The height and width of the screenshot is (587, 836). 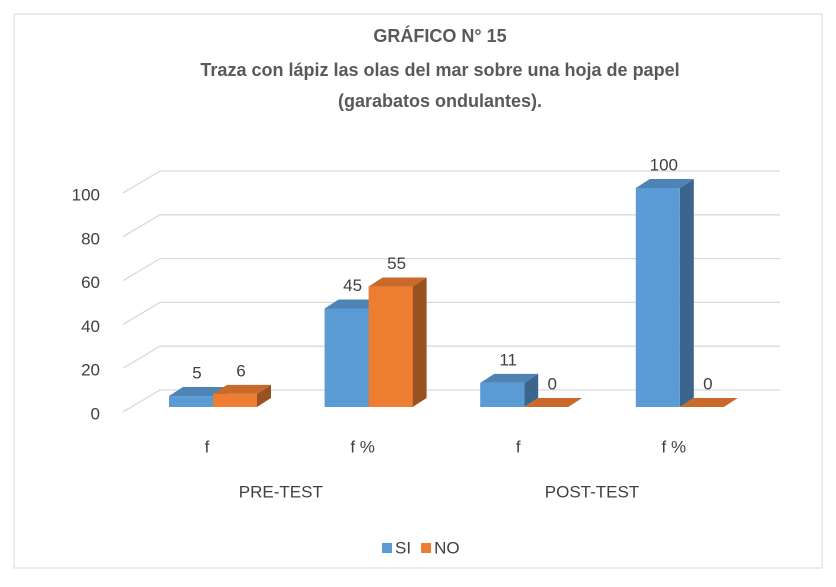 What do you see at coordinates (86, 194) in the screenshot?
I see `y-tick-label: 100` at bounding box center [86, 194].